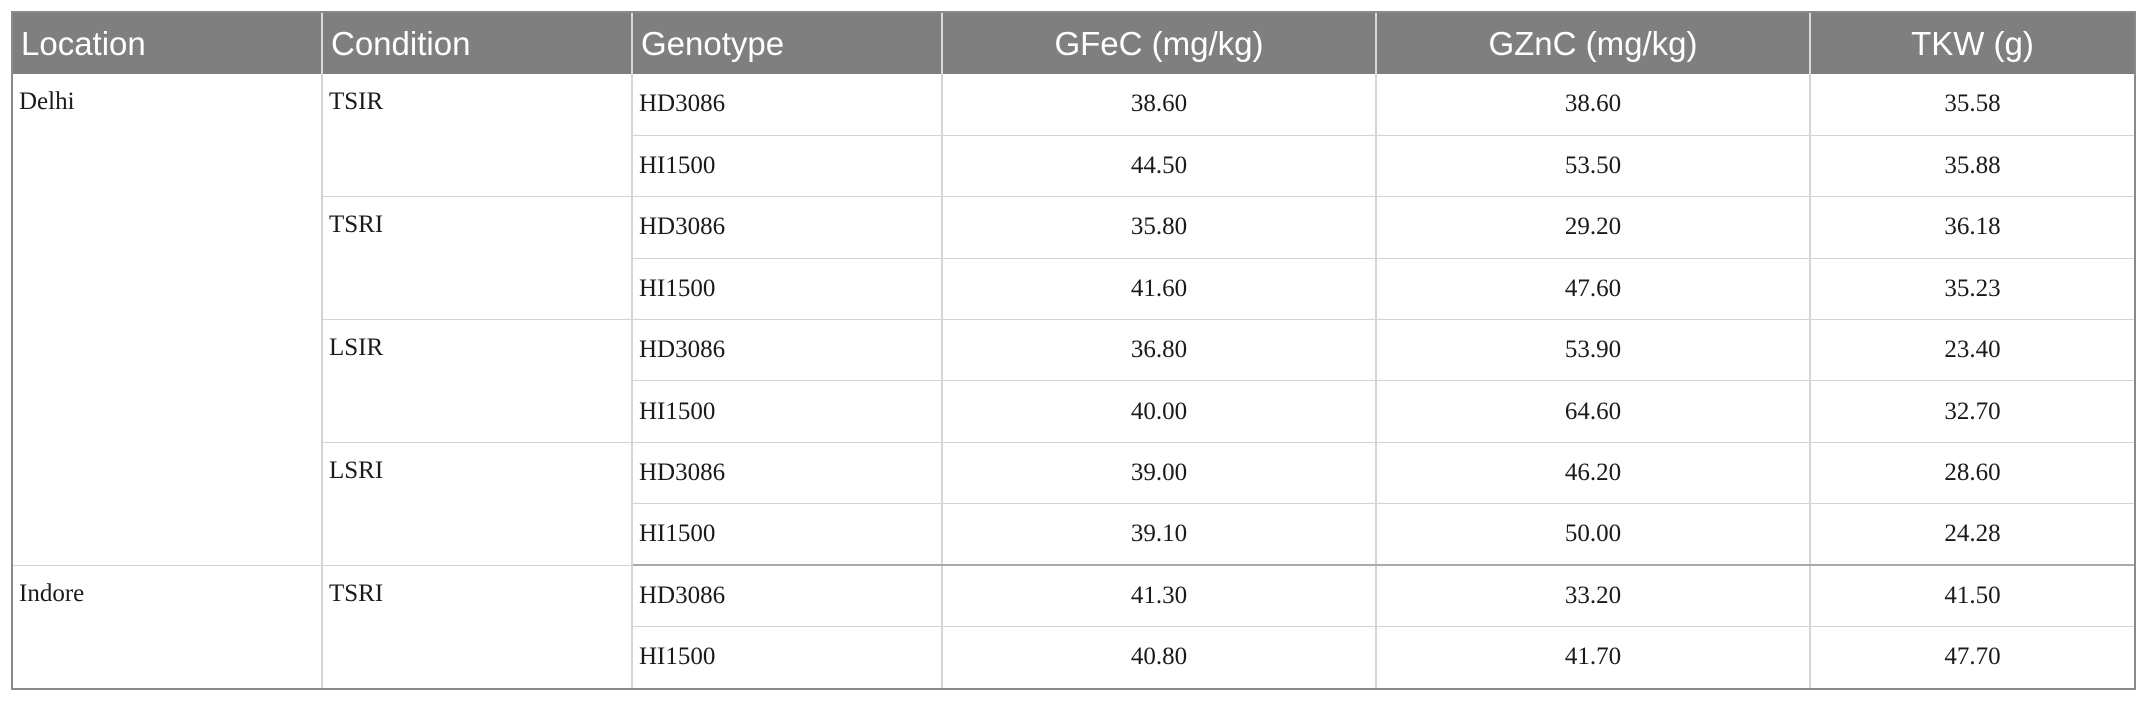 The image size is (2144, 702). Describe the element at coordinates (1972, 166) in the screenshot. I see `cell-tkw: 35.88` at that location.